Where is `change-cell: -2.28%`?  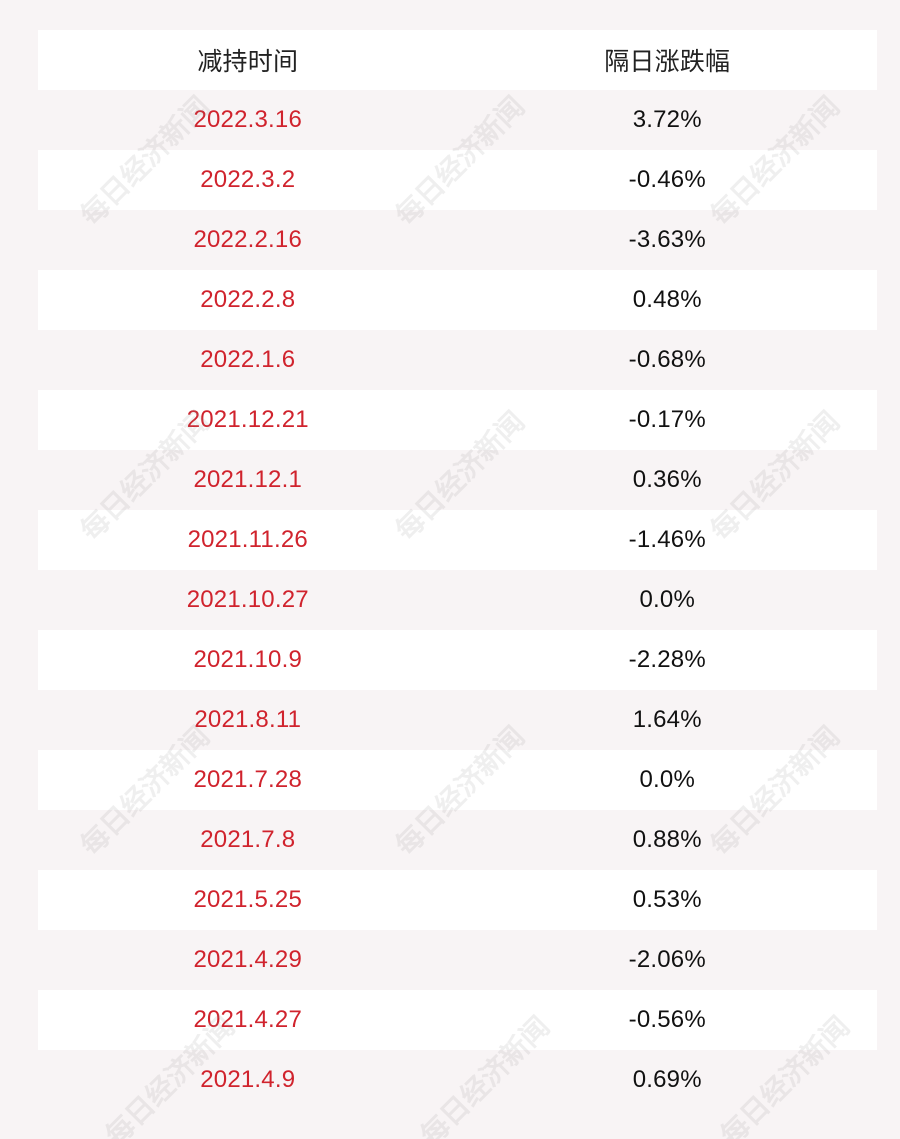
change-cell: -2.28% is located at coordinates (667, 659).